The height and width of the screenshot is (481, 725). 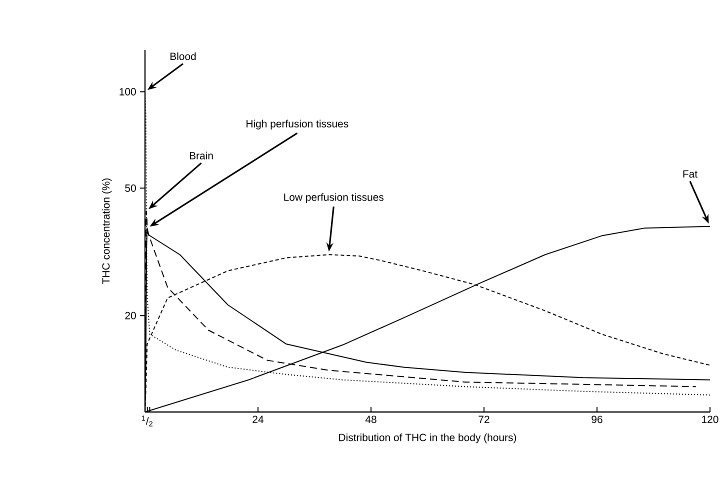 I want to click on y-tick-label: 100, so click(x=128, y=92).